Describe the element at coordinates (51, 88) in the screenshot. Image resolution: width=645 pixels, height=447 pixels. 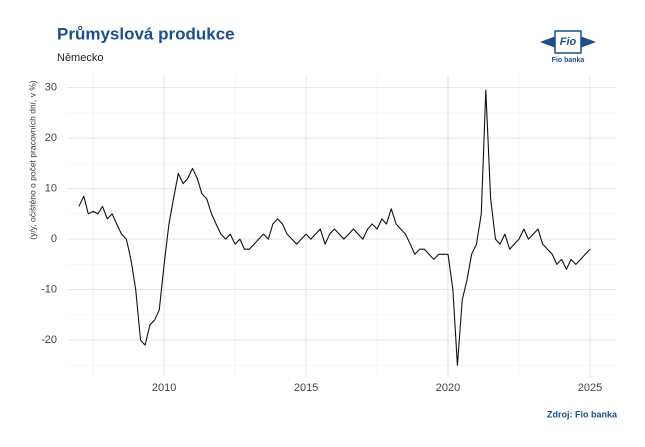
I see `y-tick-label: 30` at that location.